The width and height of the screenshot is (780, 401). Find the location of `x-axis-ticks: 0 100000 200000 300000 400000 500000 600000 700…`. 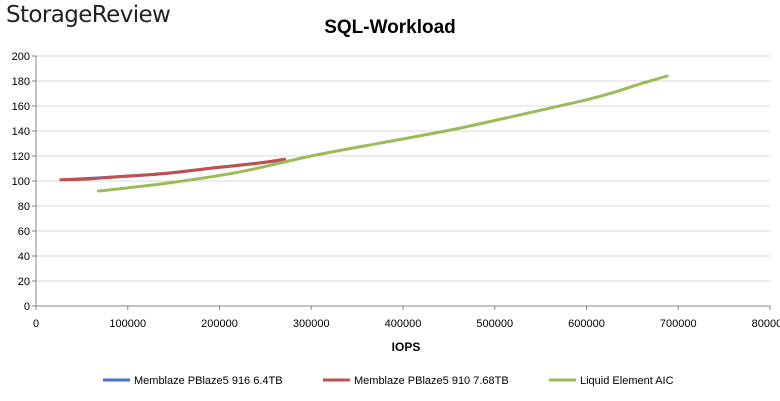

x-axis-ticks: 0 100000 200000 300000 400000 500000 600000 700… is located at coordinates (406, 318).